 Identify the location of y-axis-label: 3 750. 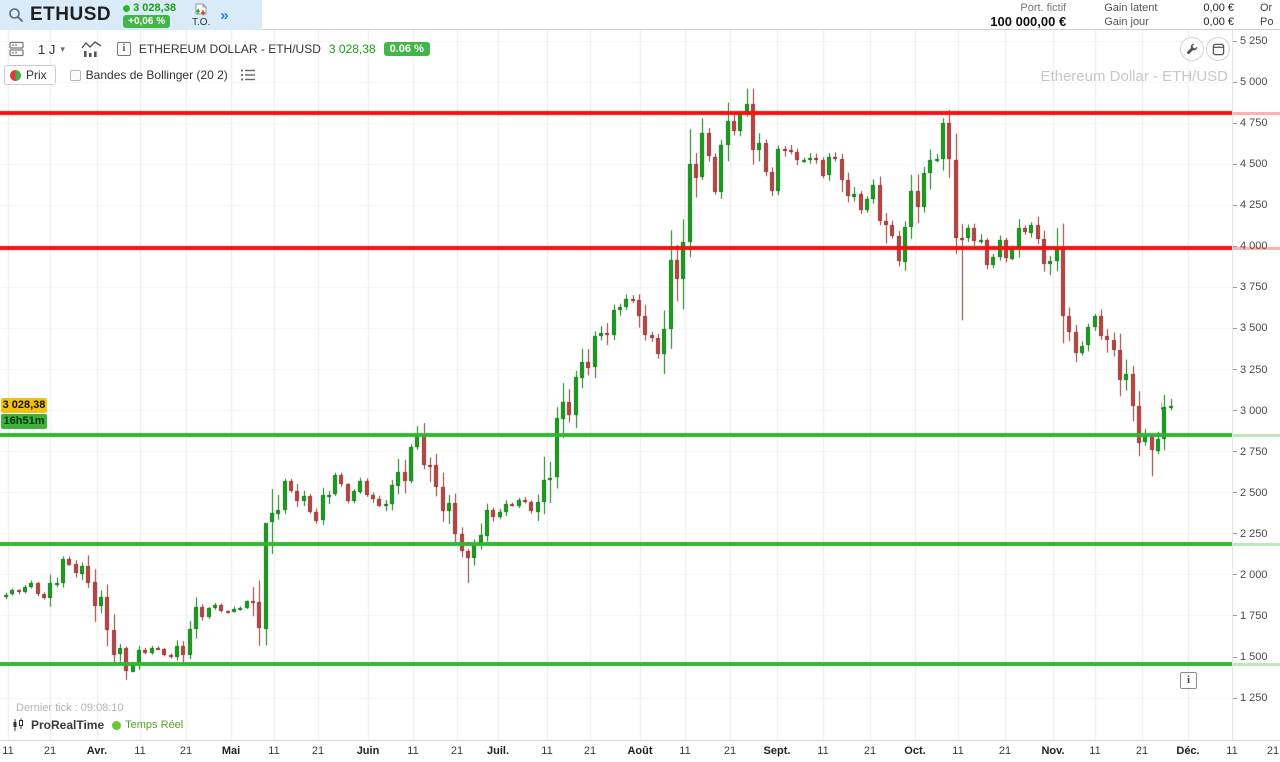
(1254, 287).